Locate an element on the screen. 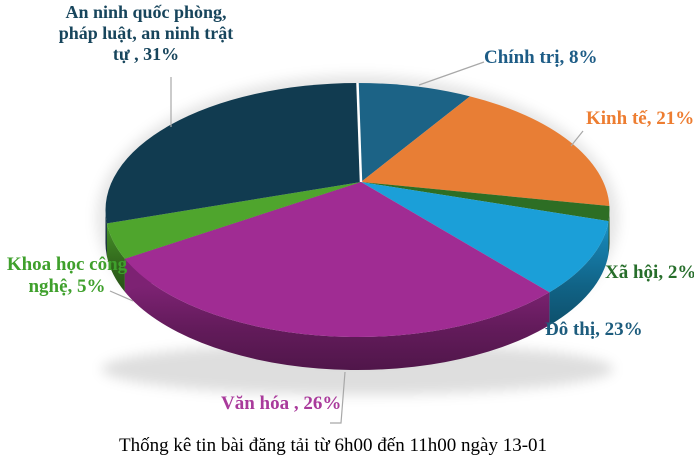  pie-slice-xa-hoi-side is located at coordinates (609, 232).